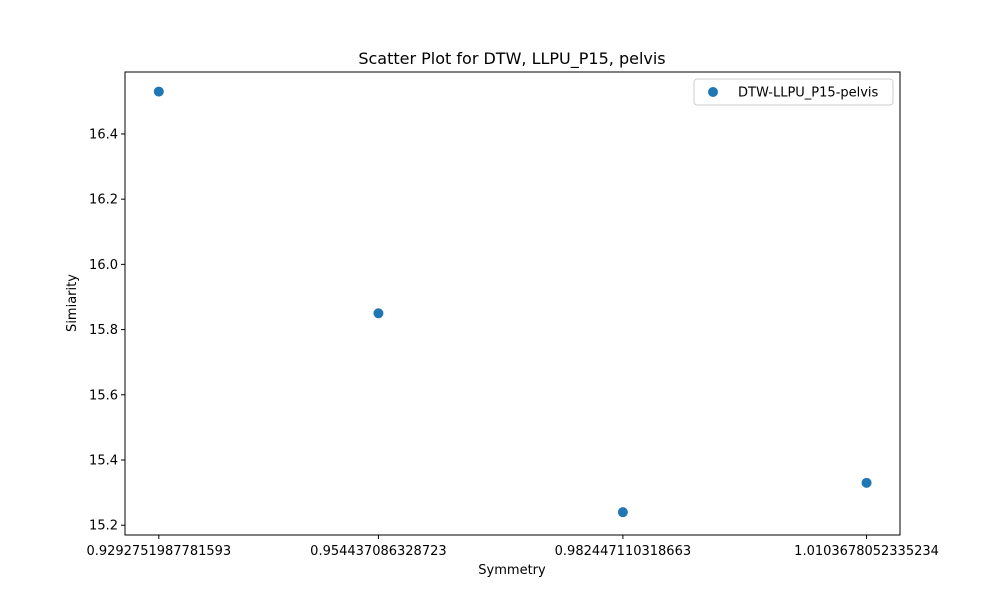 The width and height of the screenshot is (1000, 604). I want to click on legend-box, so click(793, 92).